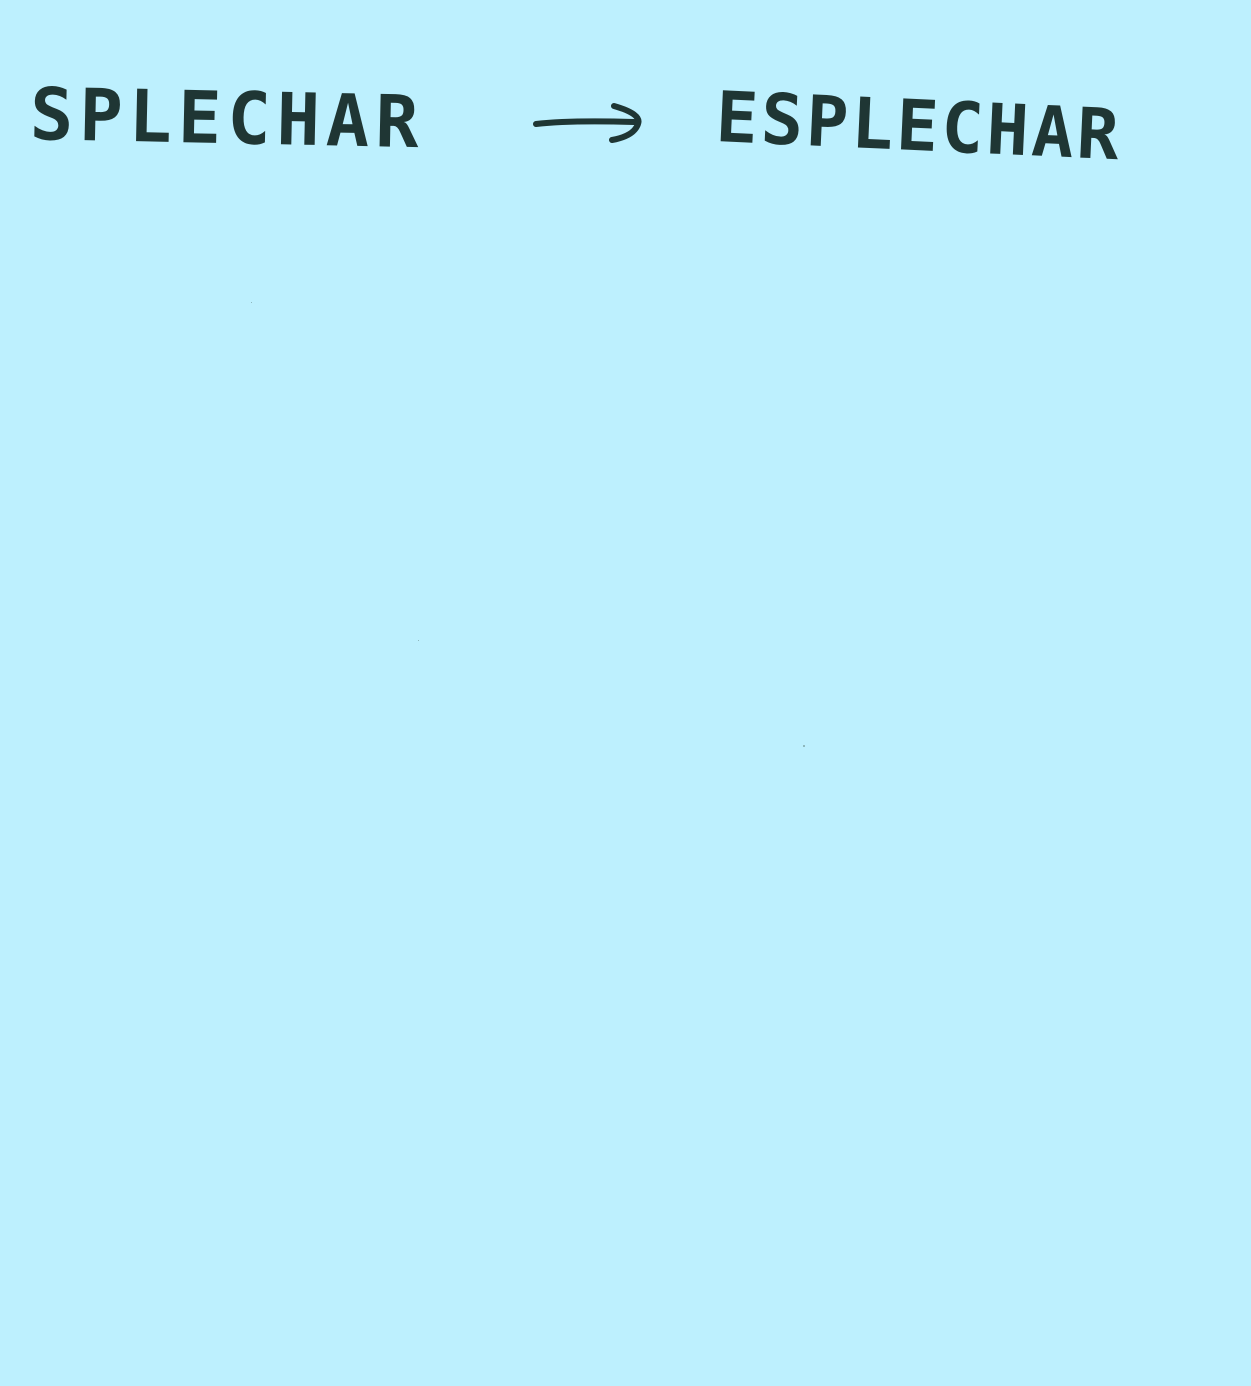 The image size is (1251, 1386). I want to click on right-arrow-icon, so click(587, 123).